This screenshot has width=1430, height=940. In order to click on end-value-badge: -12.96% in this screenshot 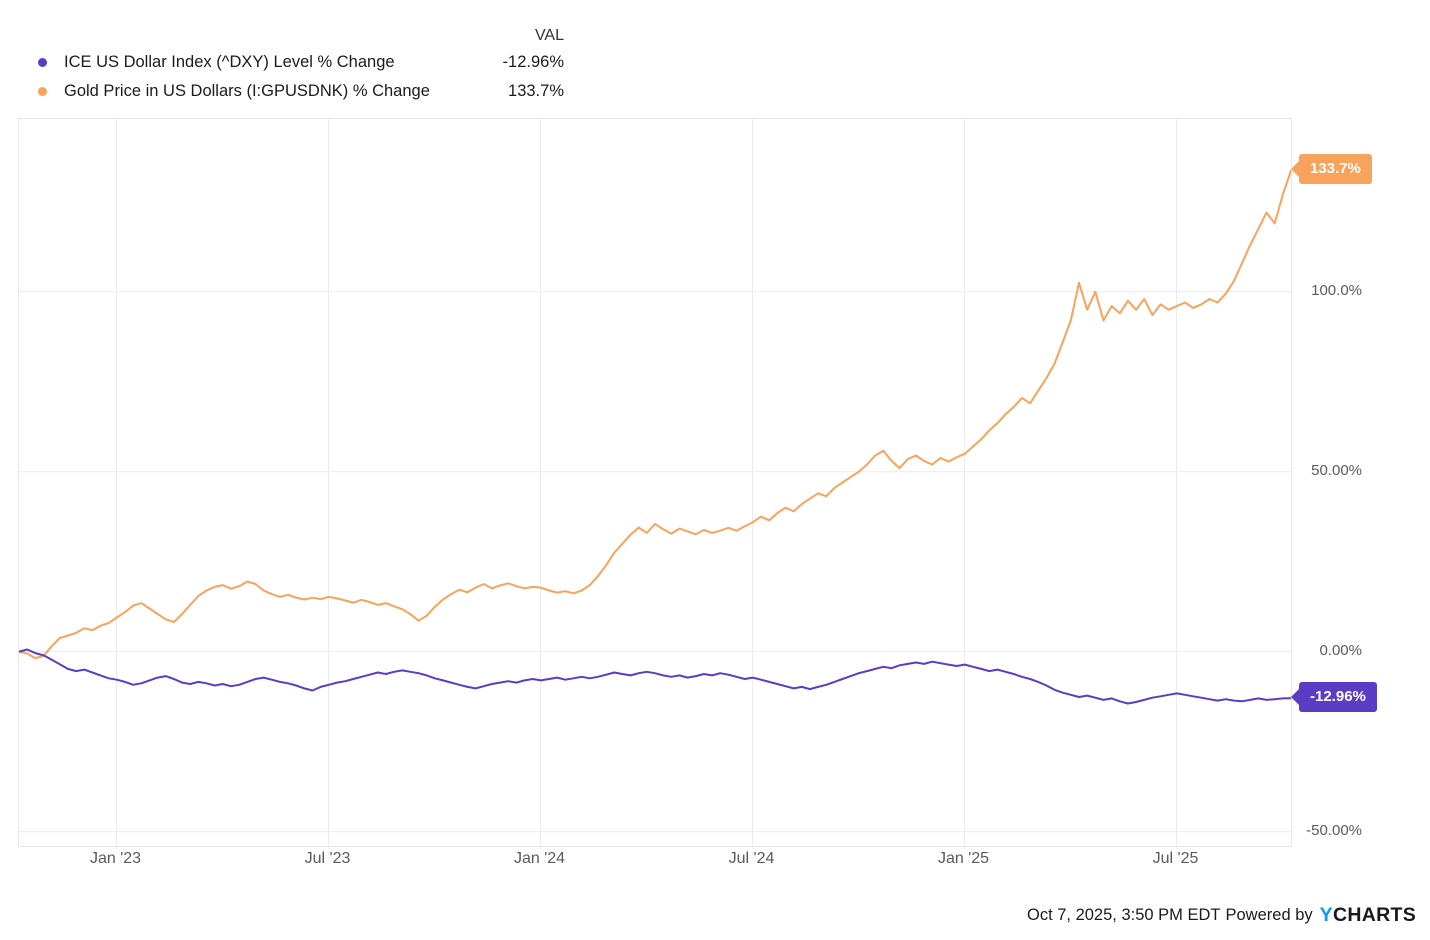, I will do `click(1334, 697)`.